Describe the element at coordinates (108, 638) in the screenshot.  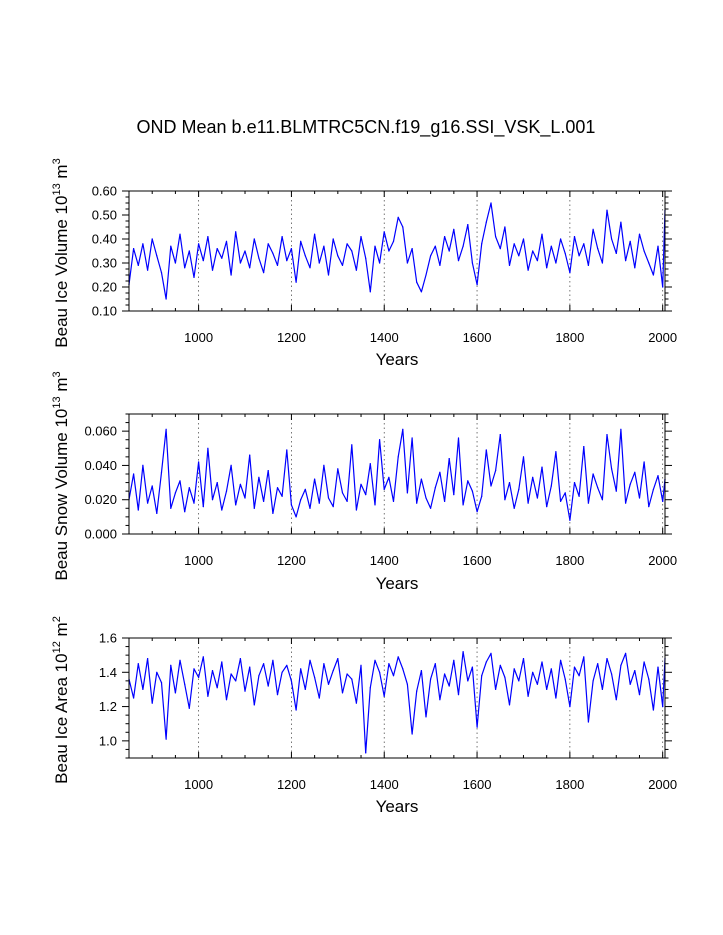
I see `y-tick-label: 1.6` at that location.